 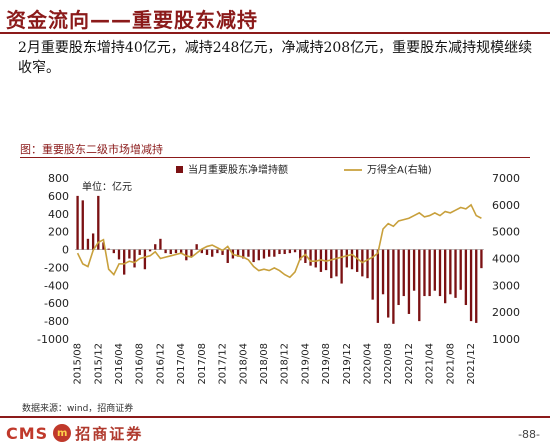 I want to click on bar-2018/04, so click(x=243, y=254).